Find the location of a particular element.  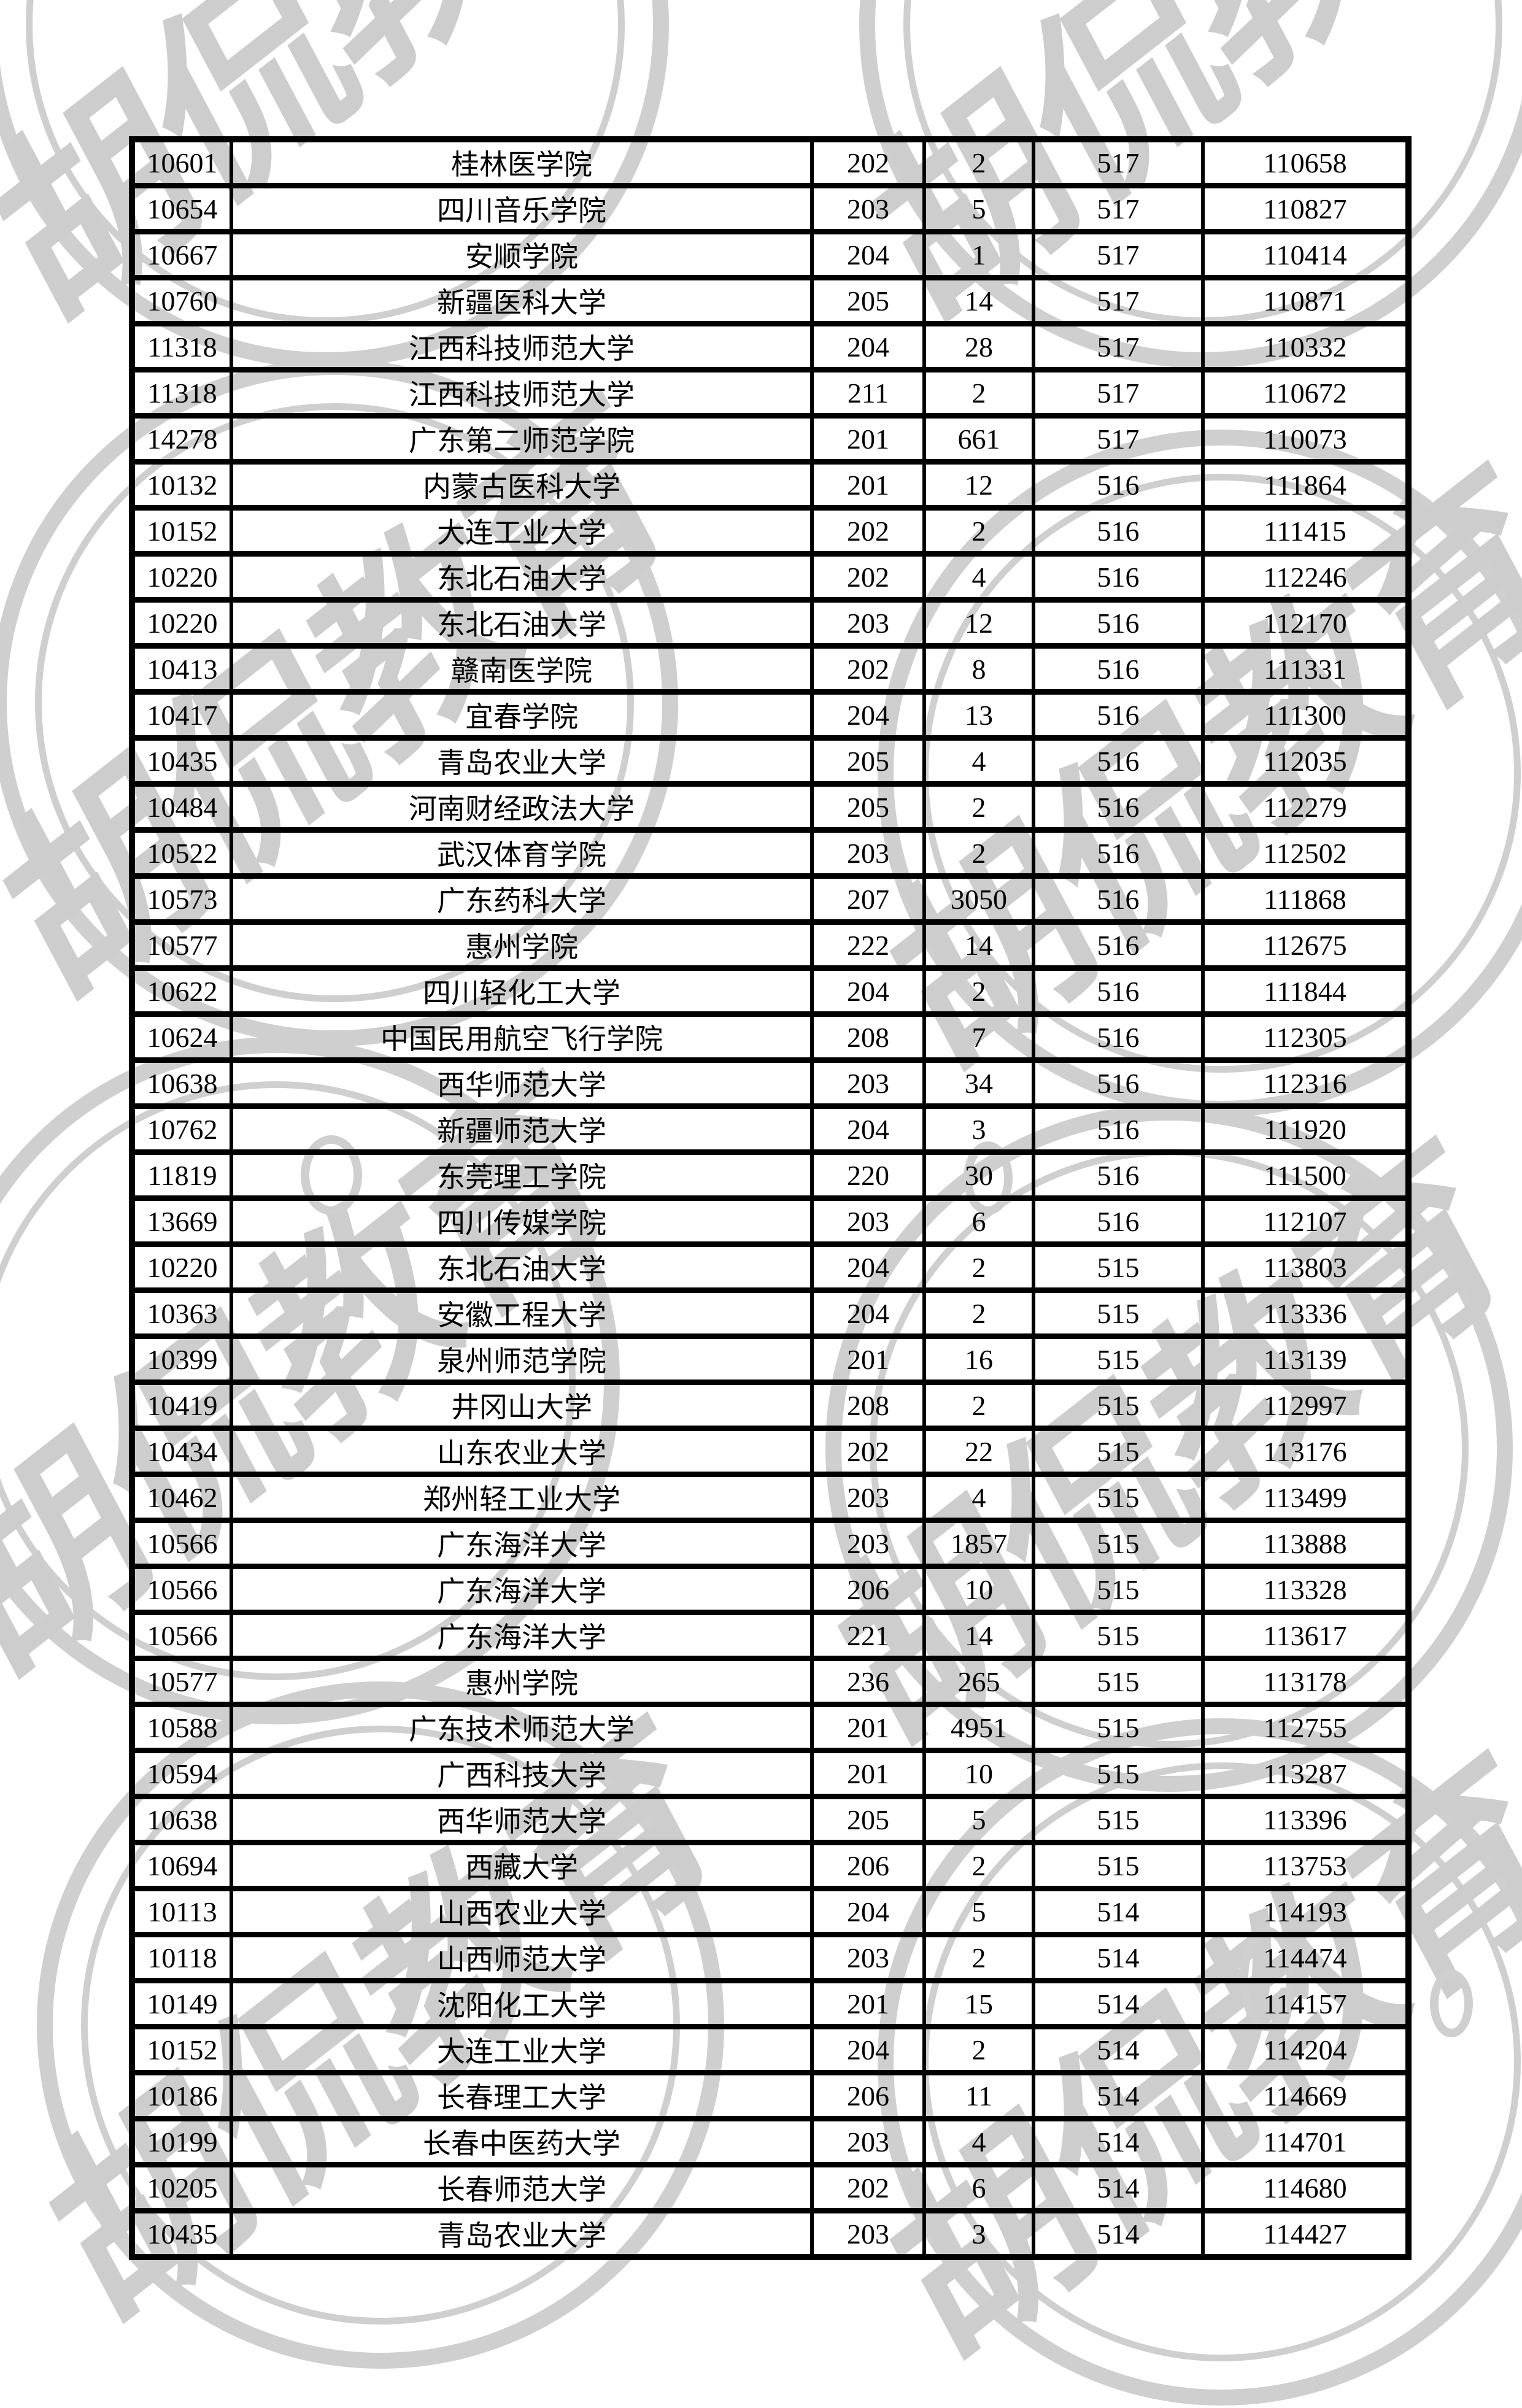

college-code-cell: 10462 is located at coordinates (181, 1498).